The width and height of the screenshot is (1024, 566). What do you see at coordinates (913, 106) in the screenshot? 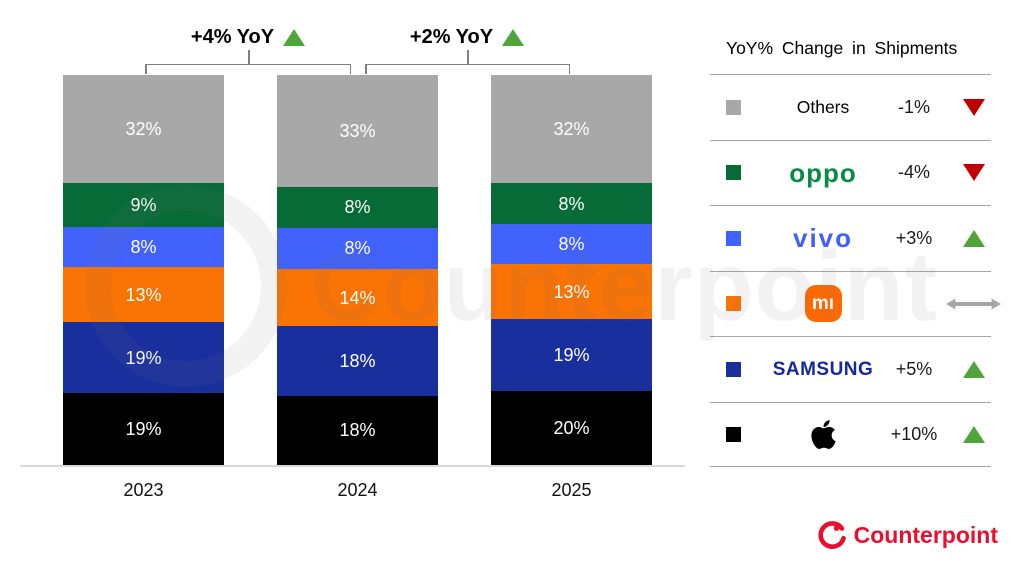
I see `others-change: -1%` at bounding box center [913, 106].